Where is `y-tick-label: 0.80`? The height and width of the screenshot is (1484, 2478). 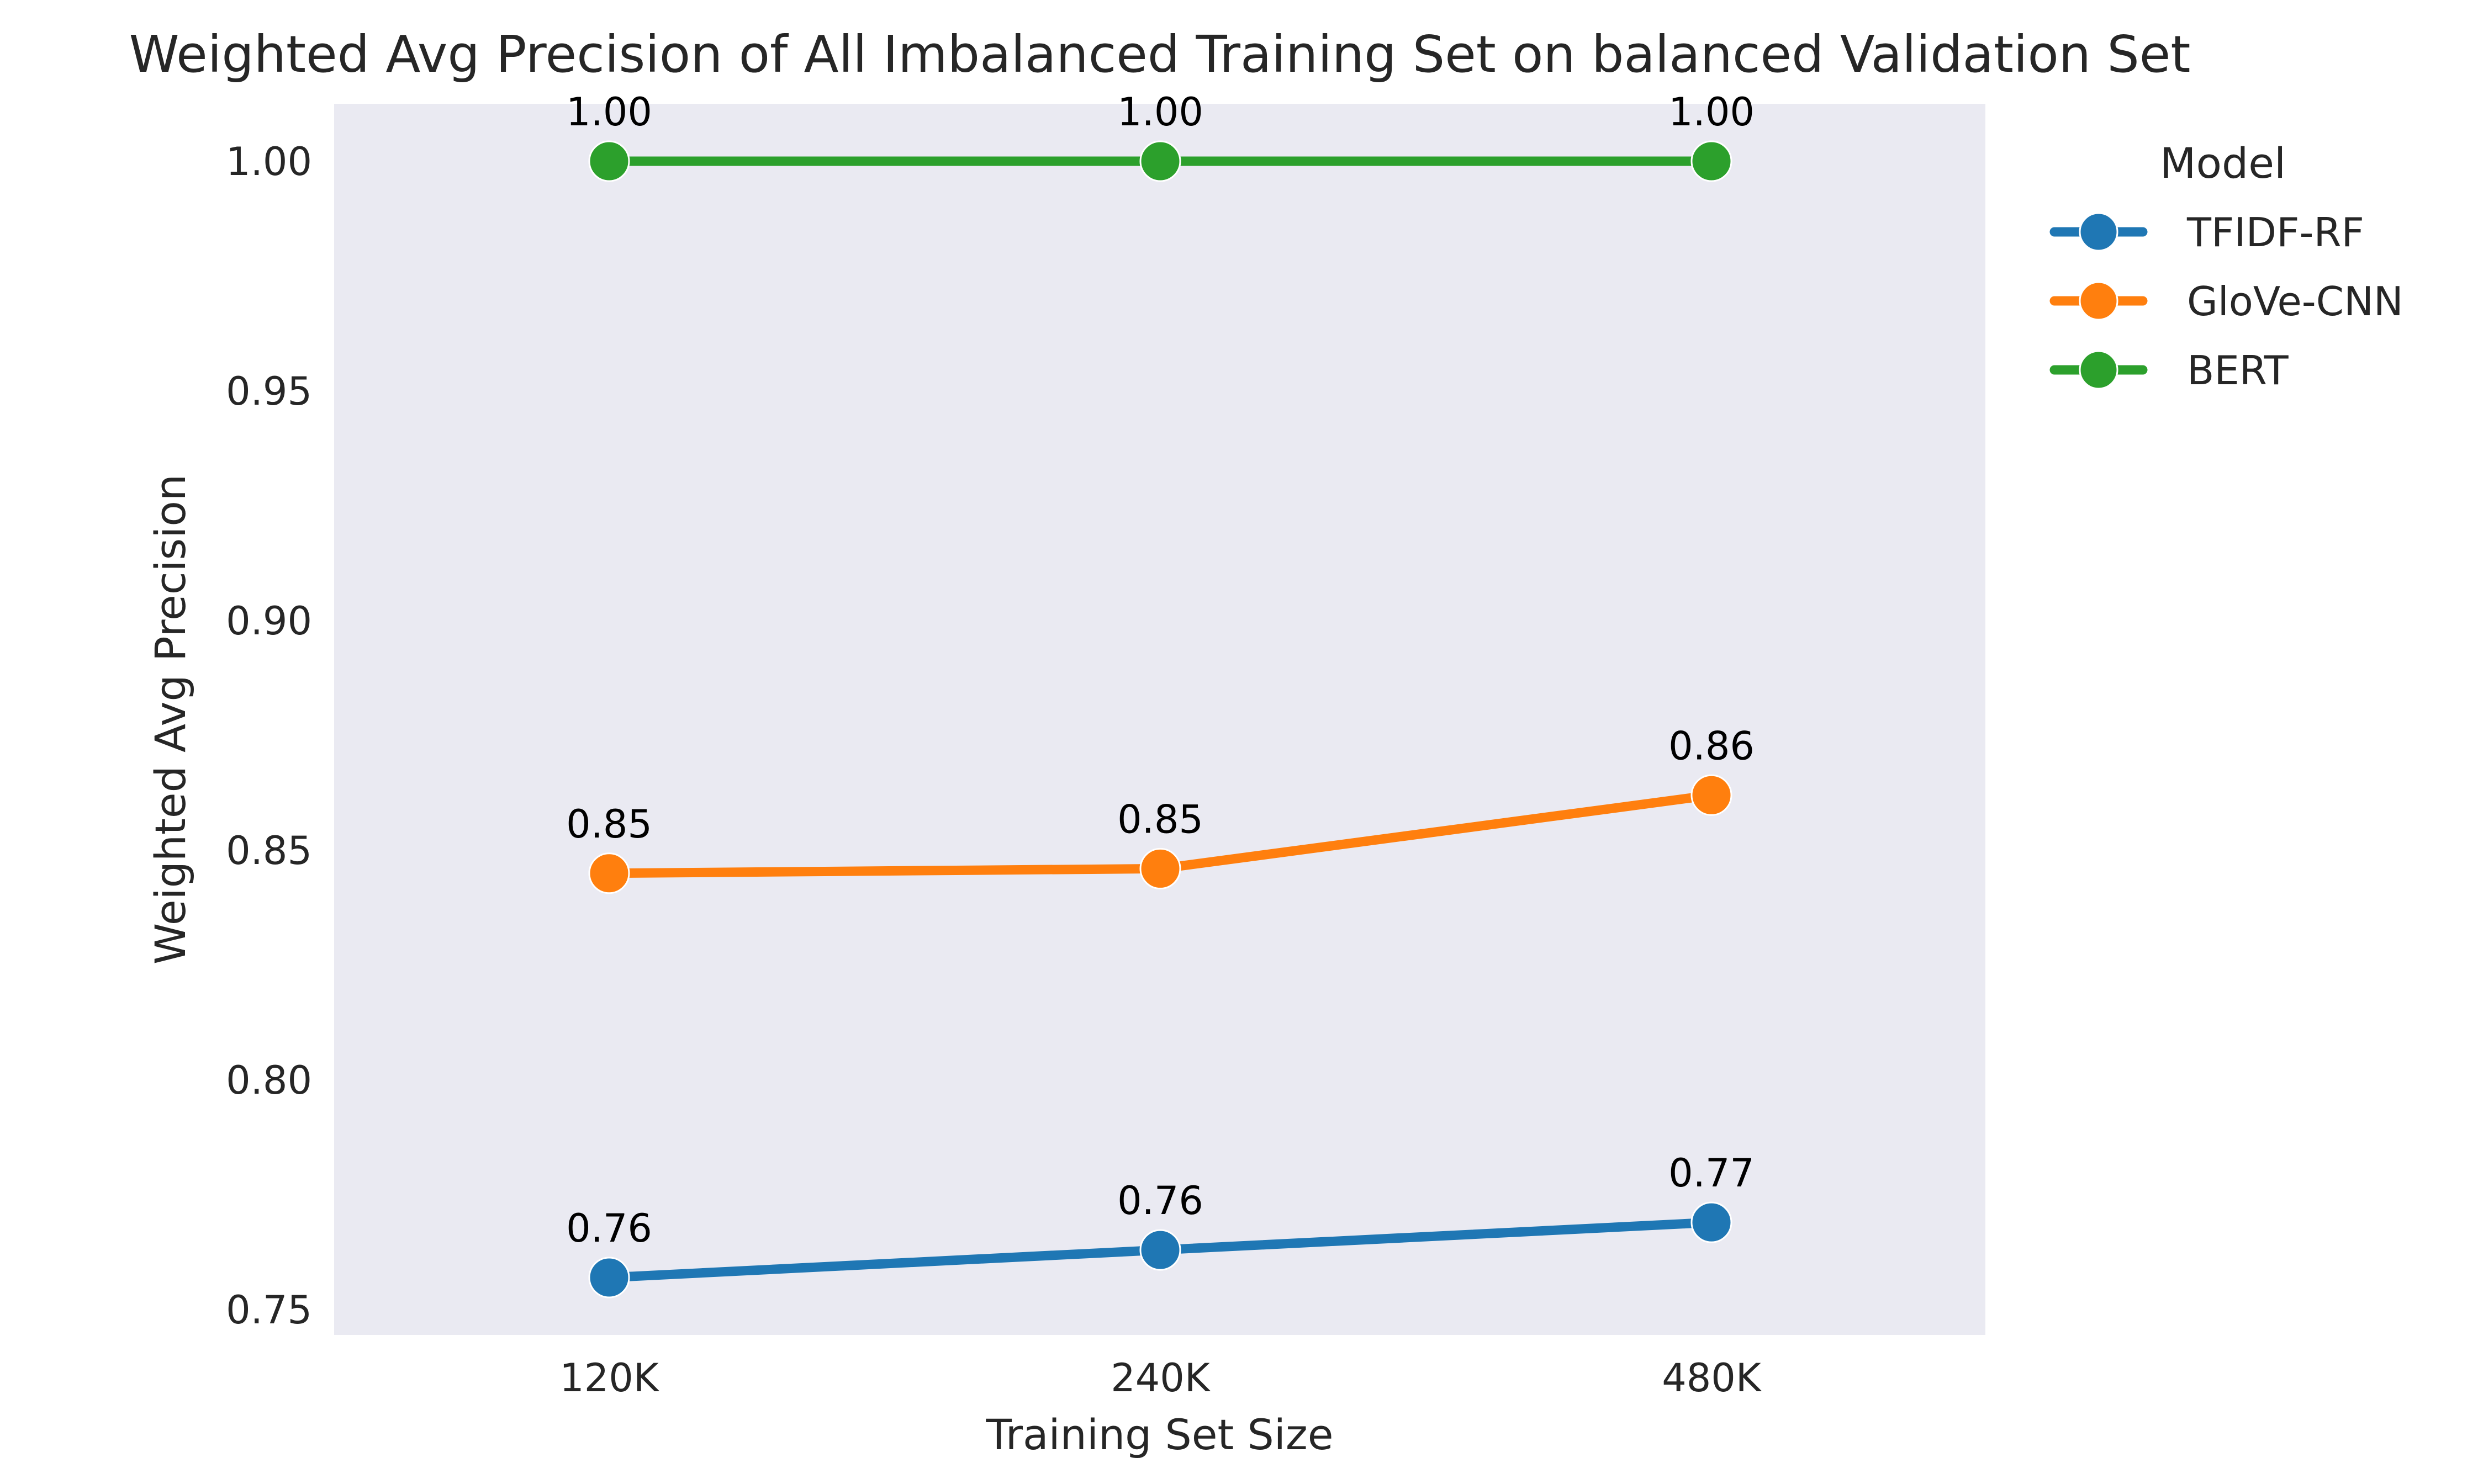 y-tick-label: 0.80 is located at coordinates (269, 1081).